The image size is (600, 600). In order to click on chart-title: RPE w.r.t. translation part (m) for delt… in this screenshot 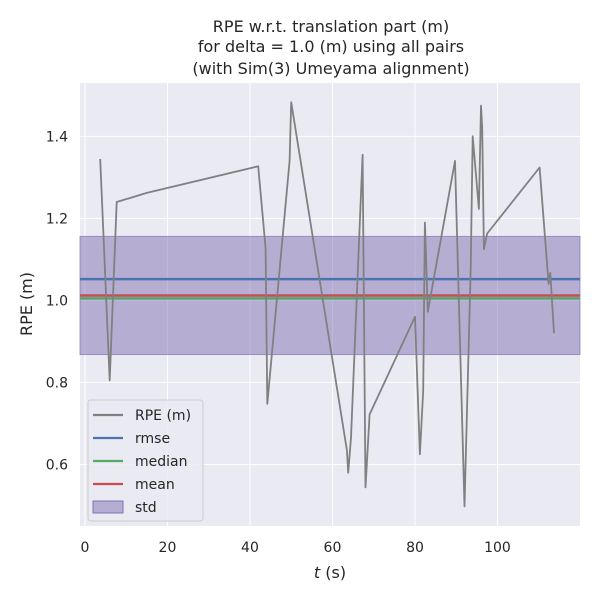, I will do `click(330, 47)`.